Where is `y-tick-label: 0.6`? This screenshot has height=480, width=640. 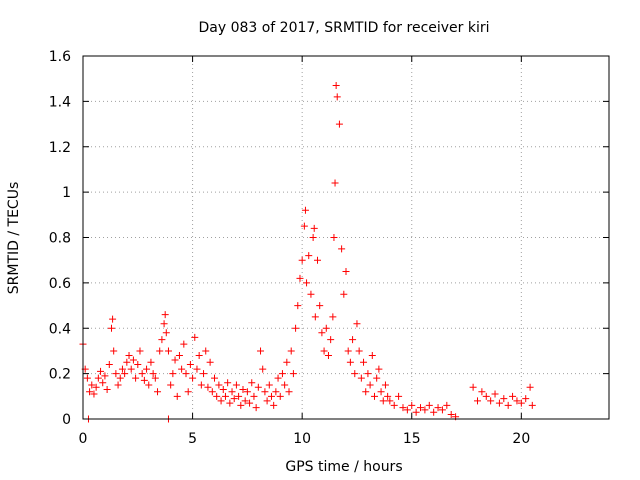
y-tick-label: 0.6 is located at coordinates (60, 284).